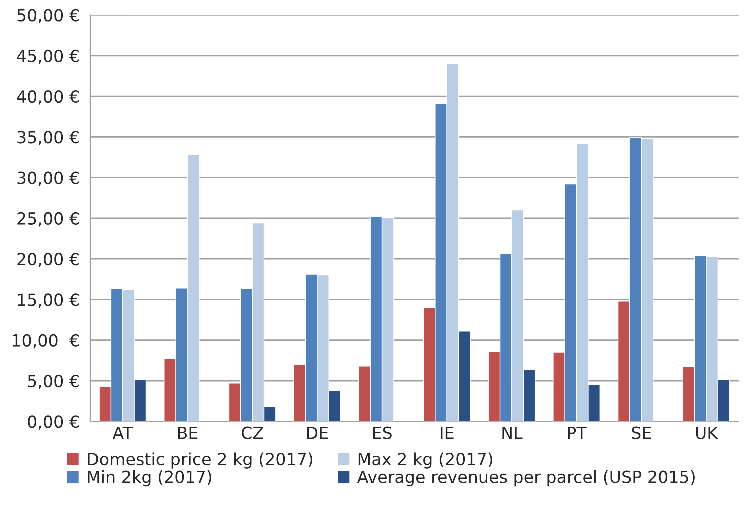 Image resolution: width=754 pixels, height=508 pixels. What do you see at coordinates (48, 219) in the screenshot?
I see `y-tick-label: 25,00 €` at bounding box center [48, 219].